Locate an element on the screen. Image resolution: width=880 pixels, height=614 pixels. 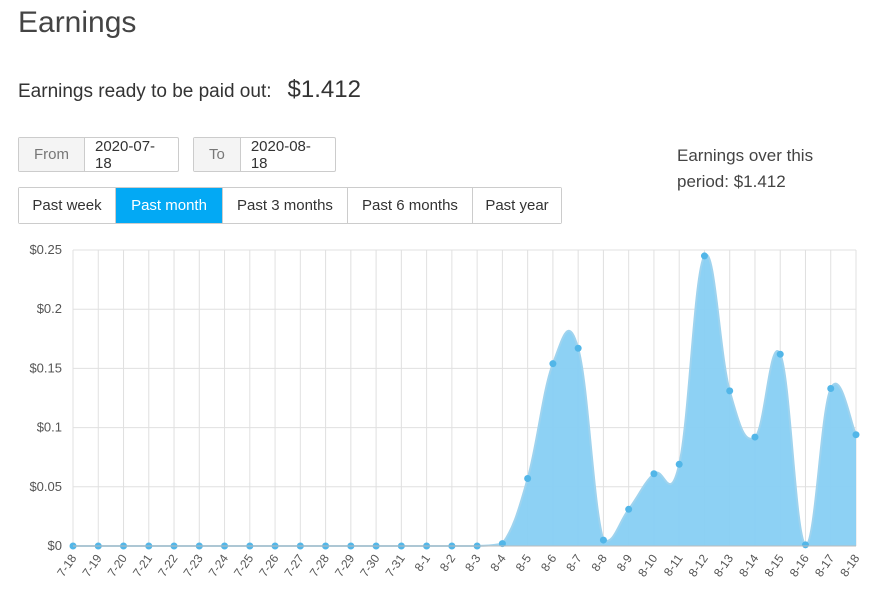
x-tick-label: 8-16 is located at coordinates (799, 565).